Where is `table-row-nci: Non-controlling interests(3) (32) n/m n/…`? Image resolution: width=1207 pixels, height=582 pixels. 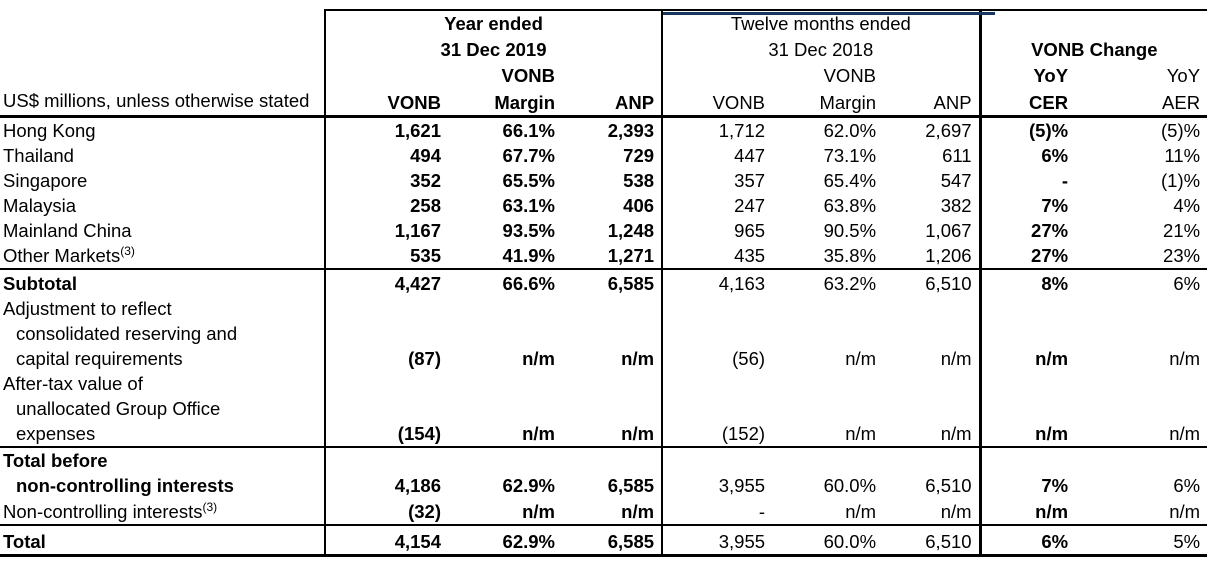 table-row-nci: Non-controlling interests(3) (32) n/m n/… is located at coordinates (603, 512).